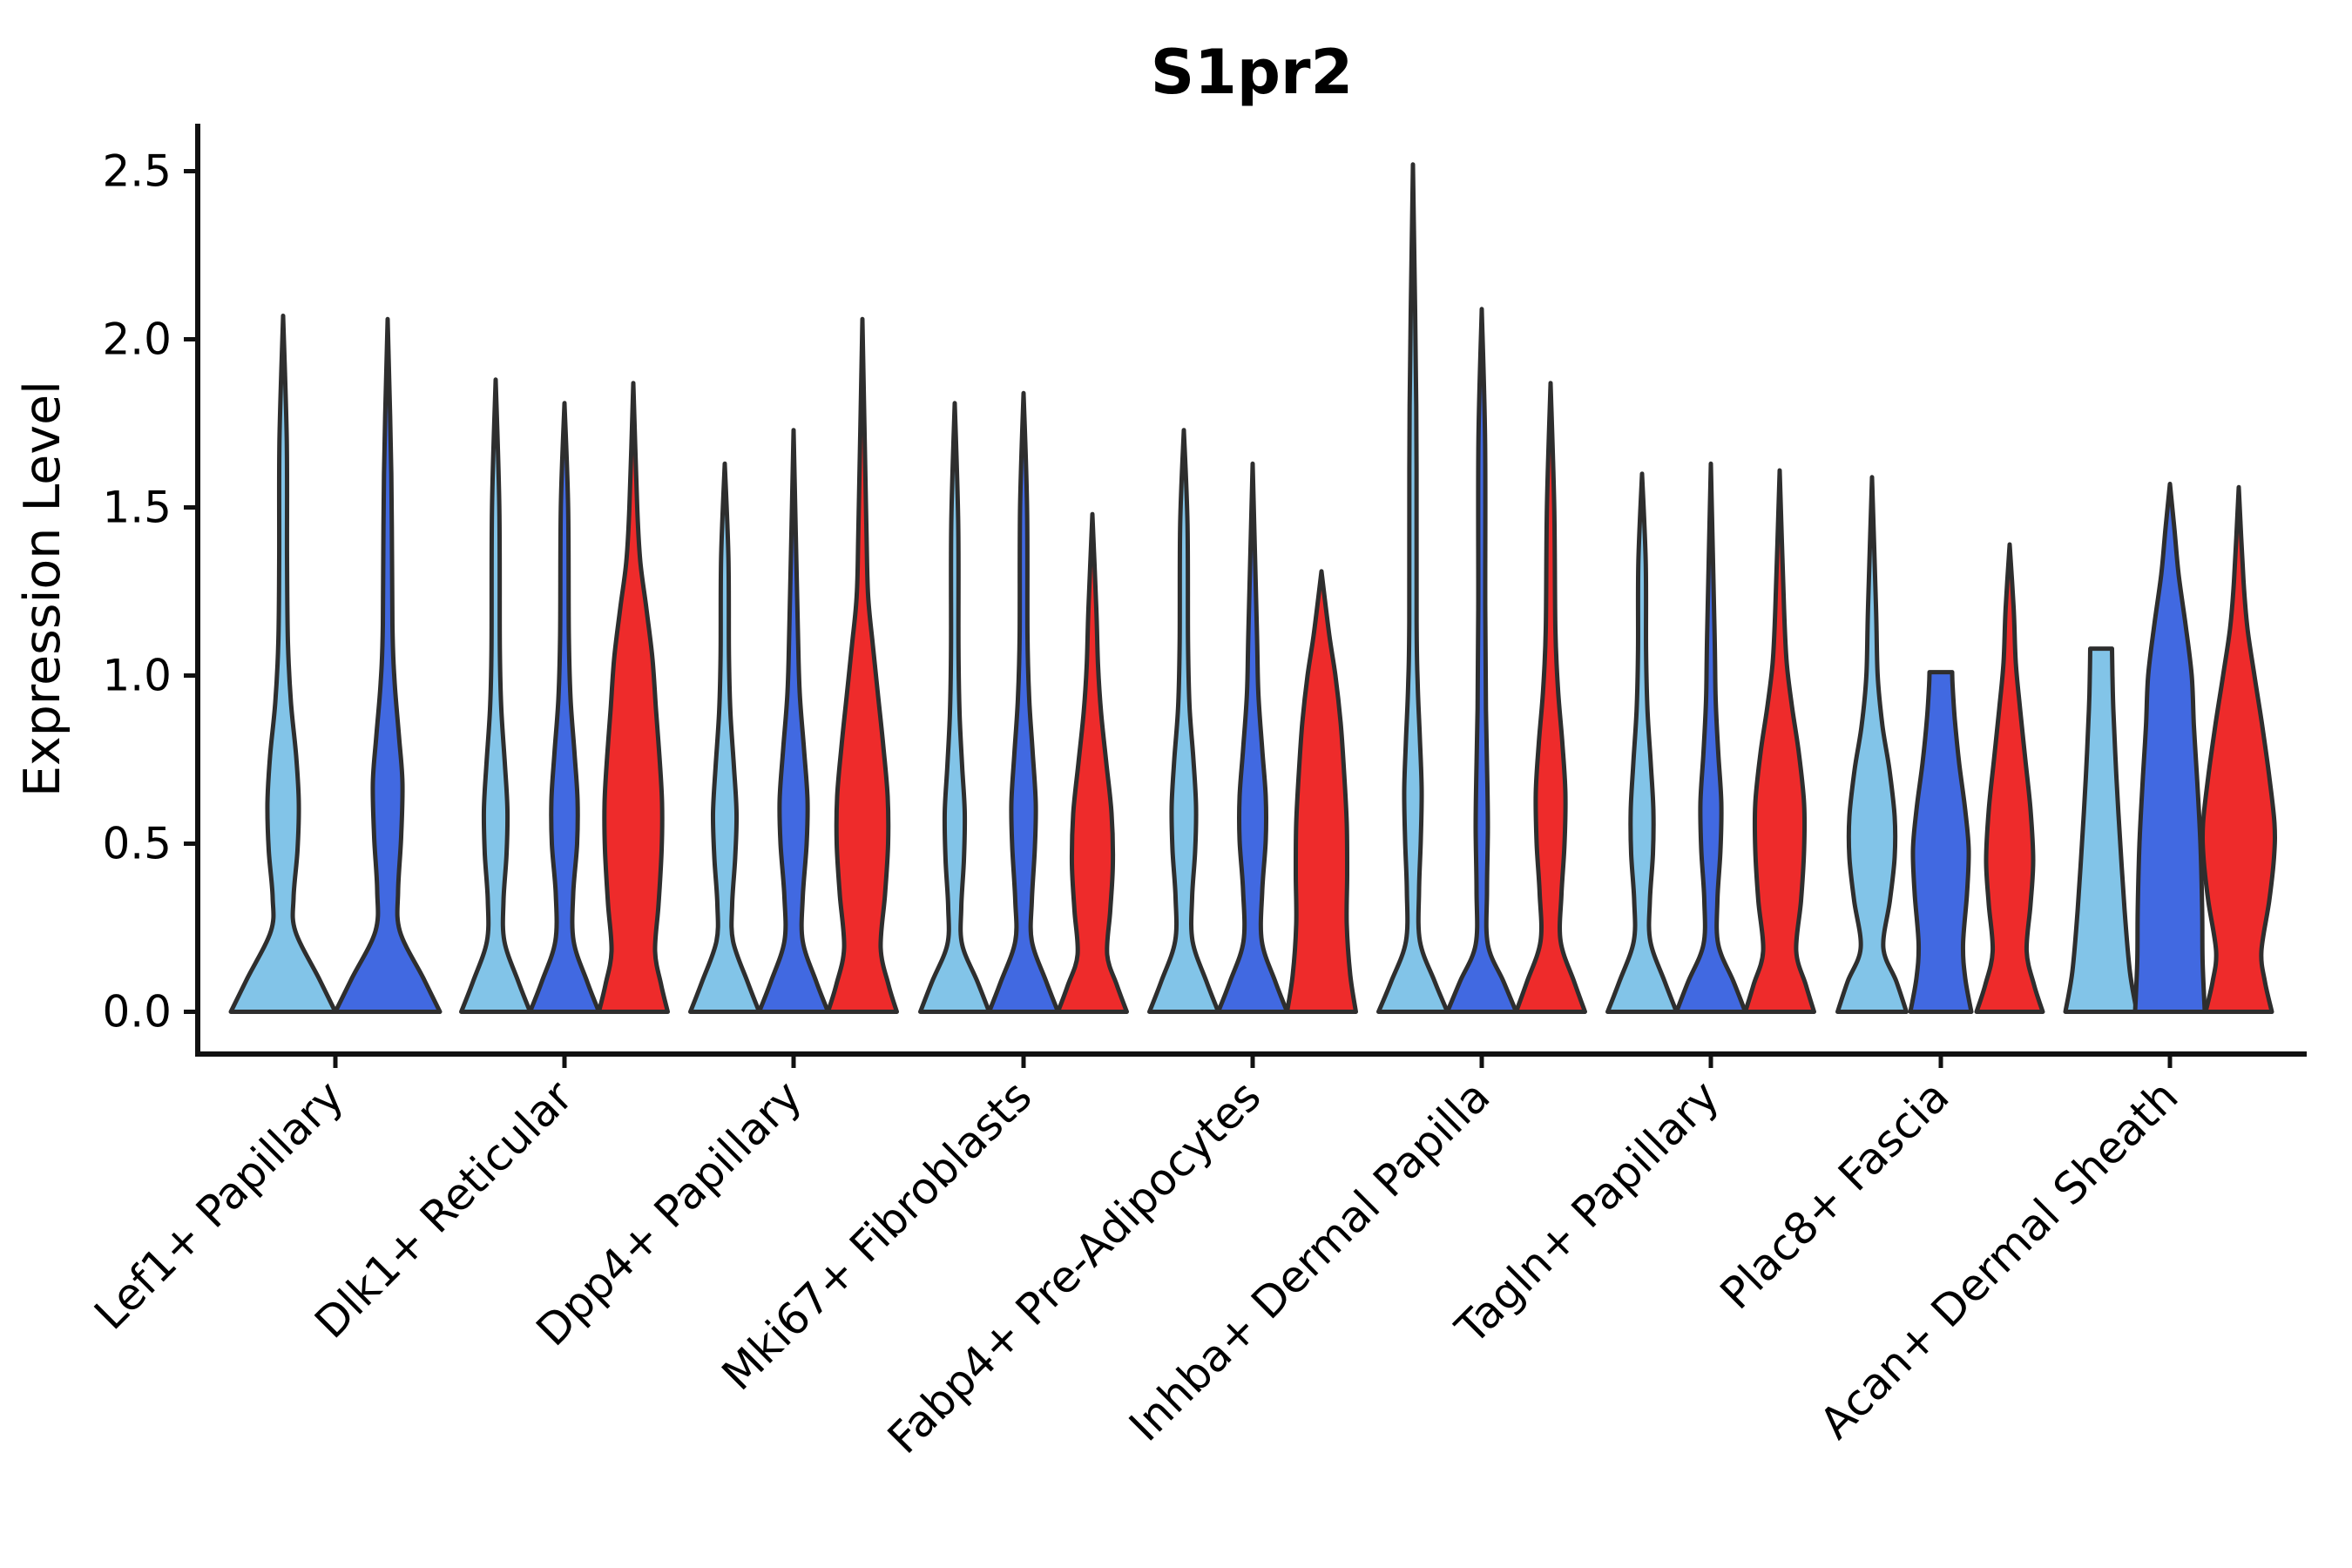  I want to click on violin-2-split_a, so click(495, 695).